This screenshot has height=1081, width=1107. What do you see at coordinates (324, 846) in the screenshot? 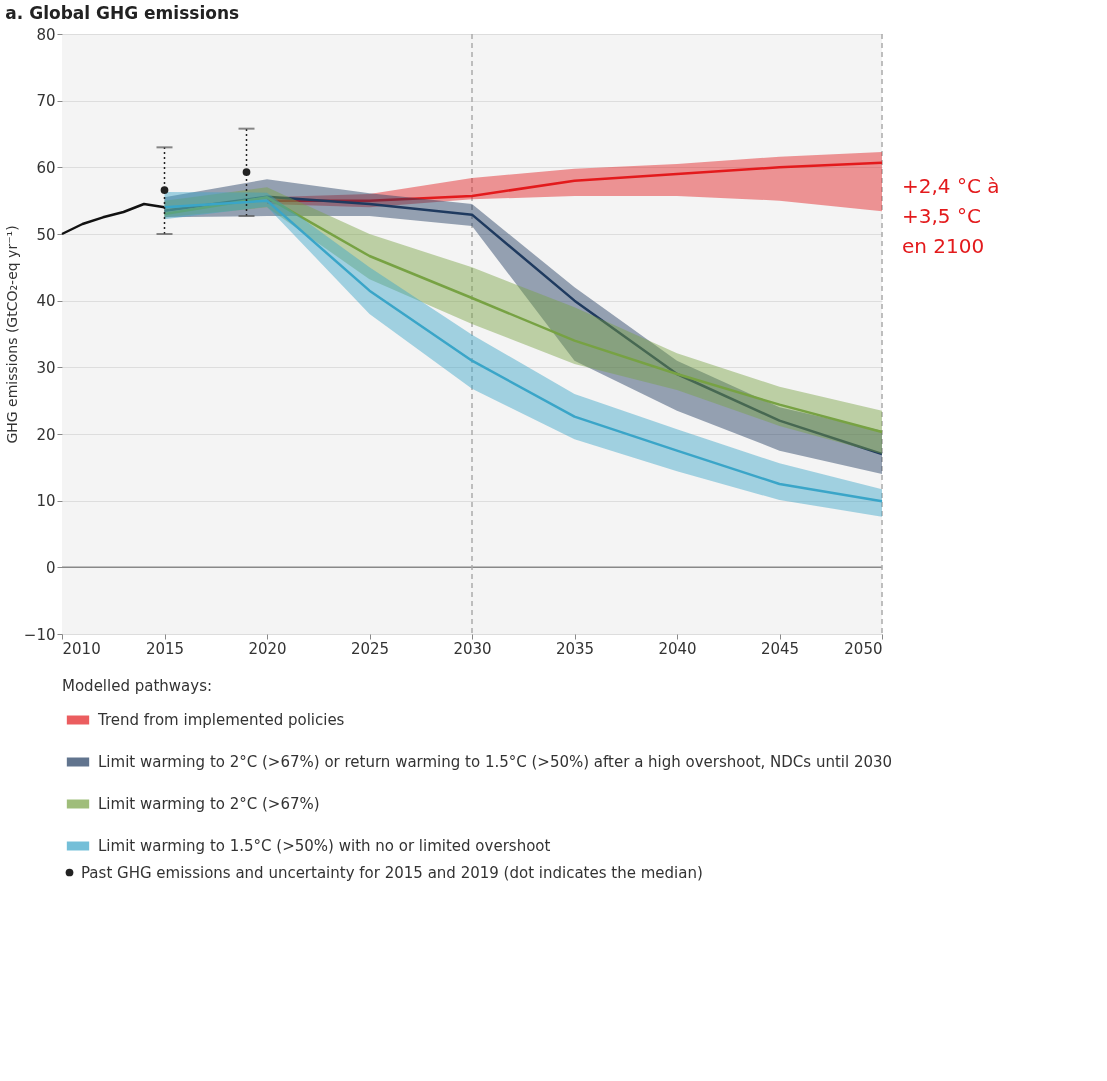
I see `legend-label: Limit warming to 1.5°C (>50%) with no or limited overshoot` at bounding box center [324, 846].